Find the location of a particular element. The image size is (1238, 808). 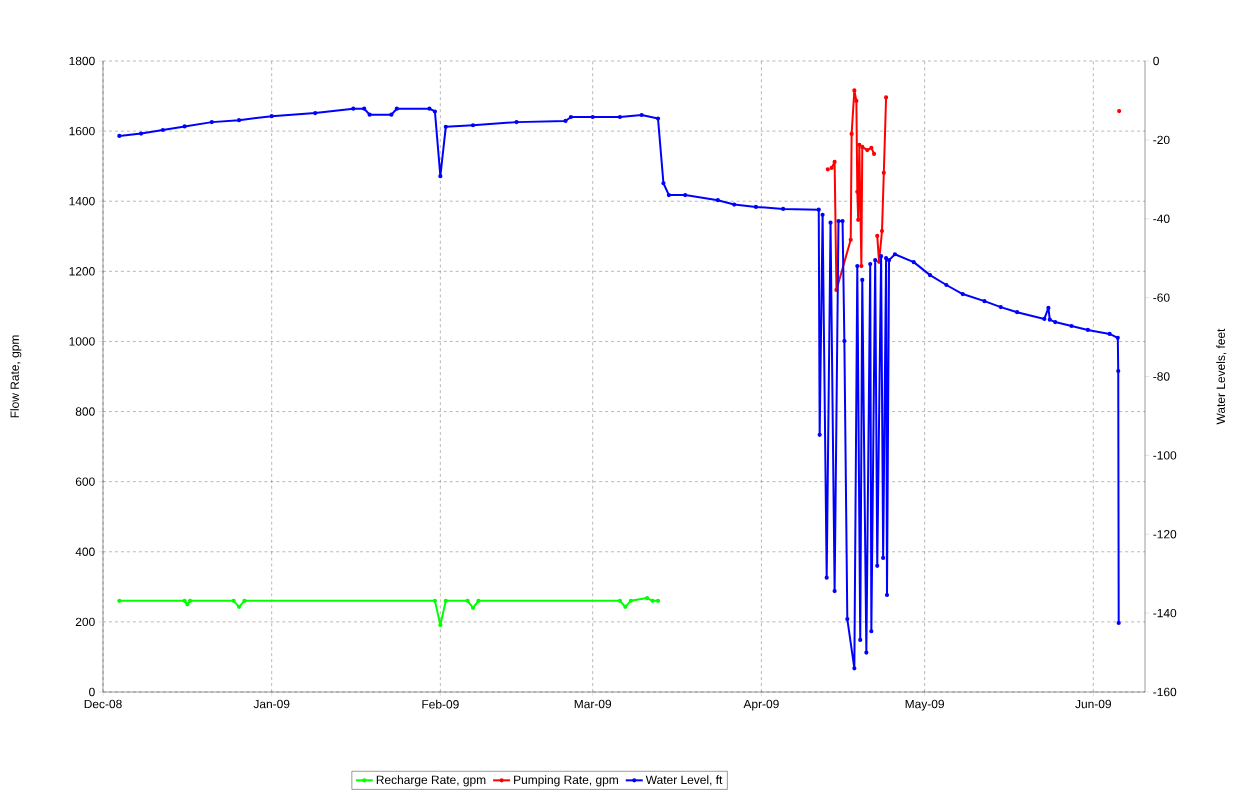

y-tick-label: 1600 is located at coordinates (82, 131).